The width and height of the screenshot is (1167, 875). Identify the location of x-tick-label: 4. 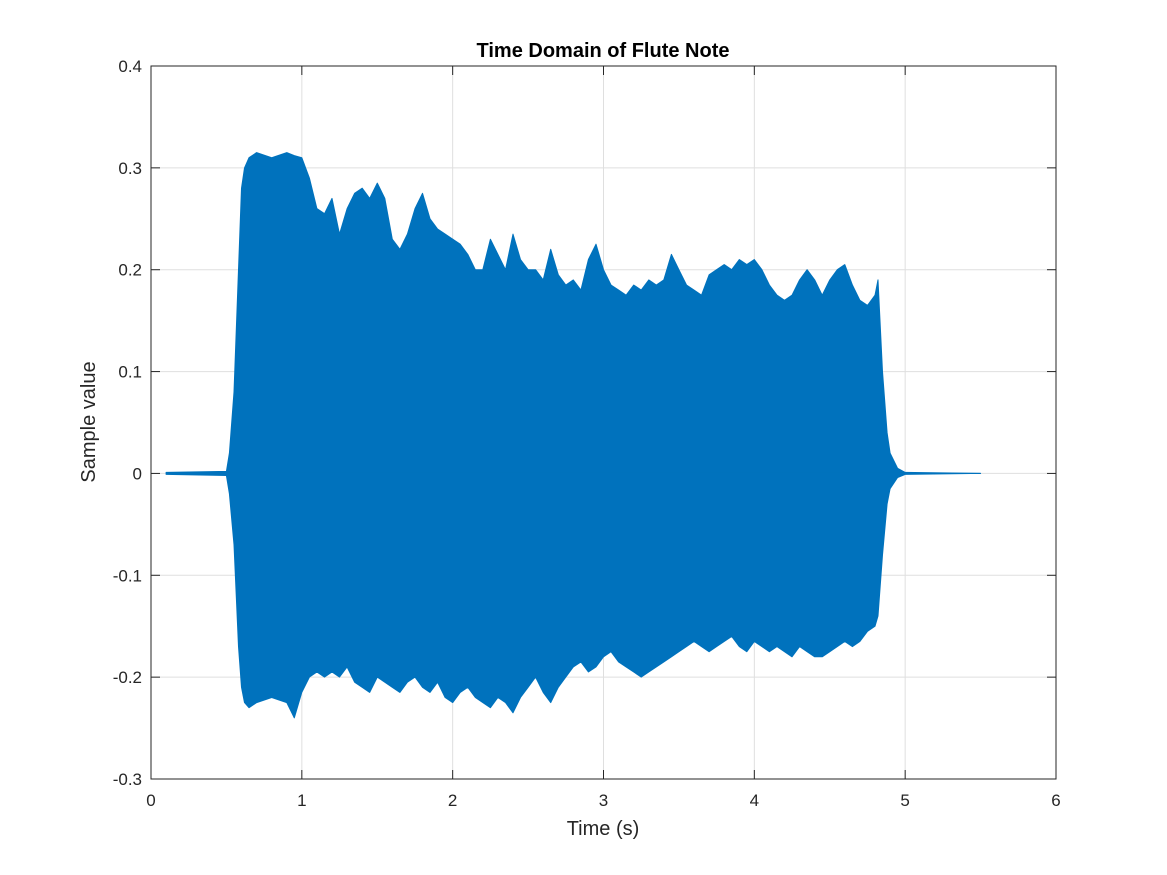
(754, 800).